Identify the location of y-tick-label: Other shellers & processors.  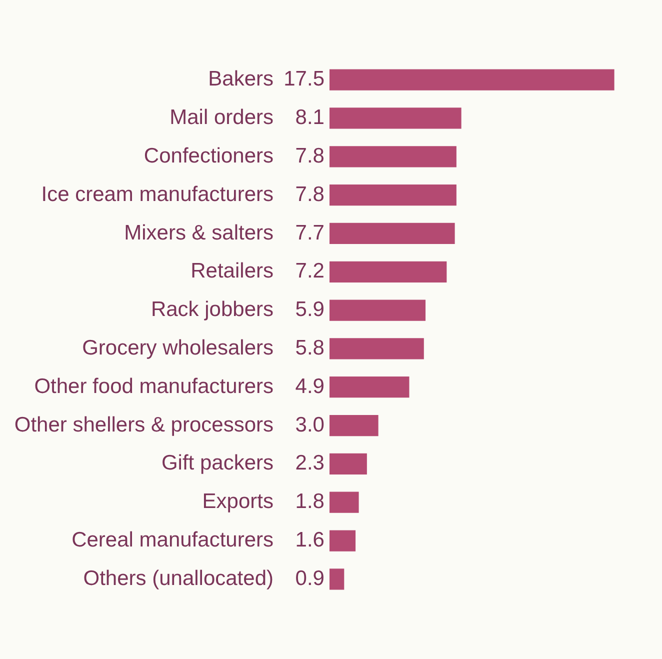
(144, 424).